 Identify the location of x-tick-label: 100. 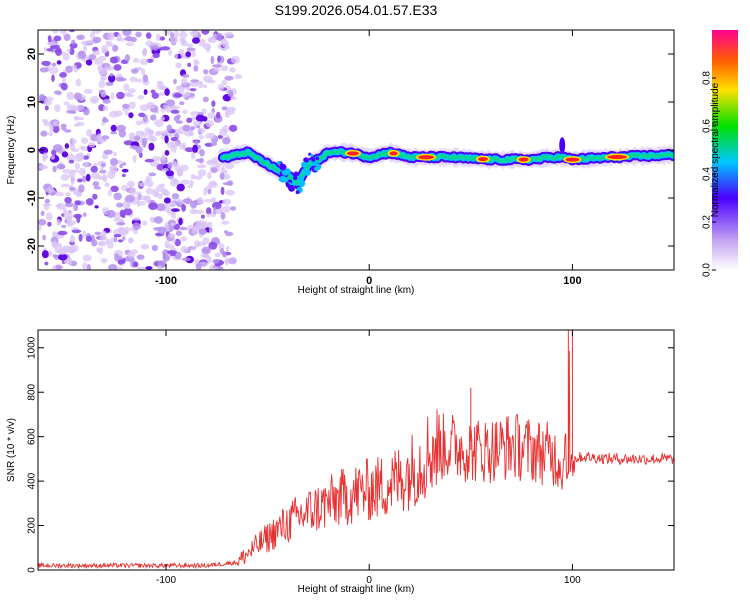
(572, 580).